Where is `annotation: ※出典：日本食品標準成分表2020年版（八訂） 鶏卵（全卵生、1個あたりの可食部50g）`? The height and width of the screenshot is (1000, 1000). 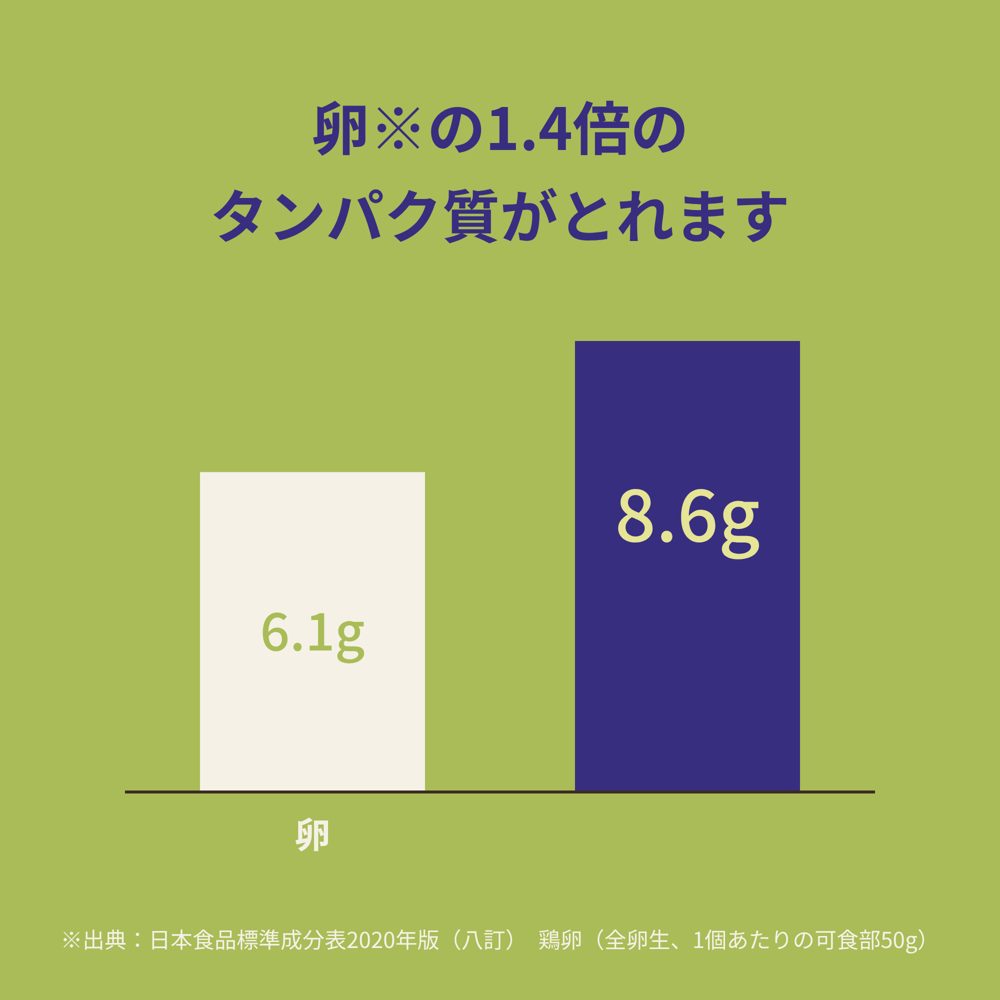
annotation: ※出典：日本食品標準成分表2020年版（八訂） 鶏卵（全卵生、1個あたりの可食部50g） is located at coordinates (500, 939).